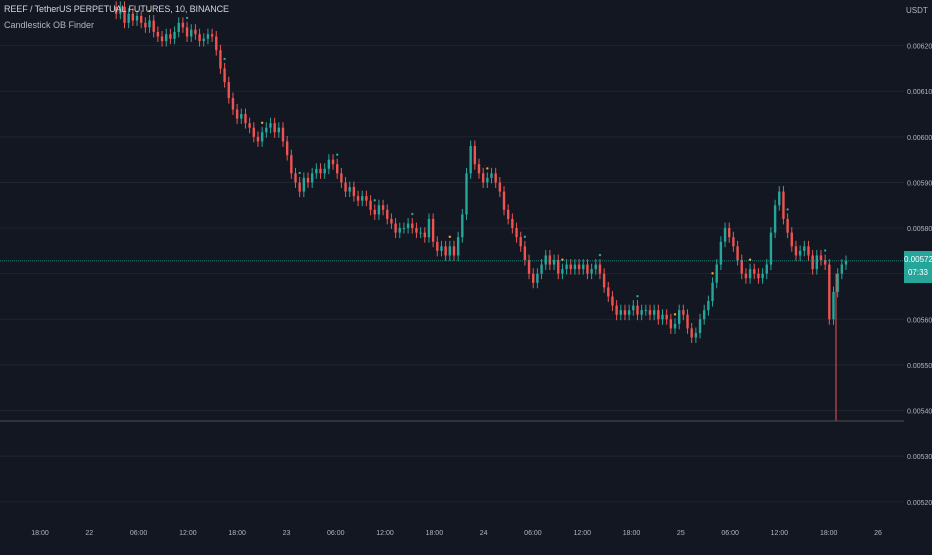 The image size is (932, 555). I want to click on time-tick-label: 23, so click(287, 533).